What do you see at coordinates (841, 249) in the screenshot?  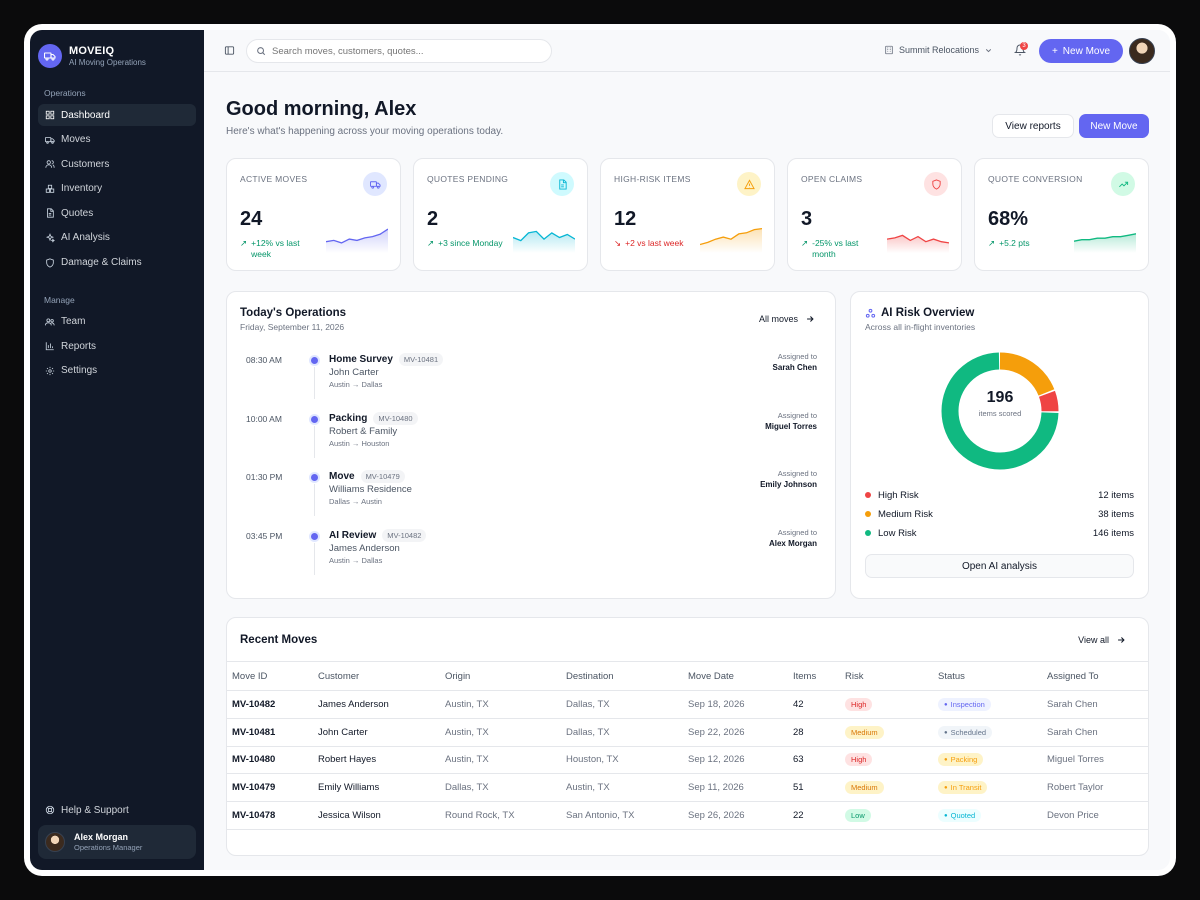 I see `stat-delta: ↗ -25% vs last month` at bounding box center [841, 249].